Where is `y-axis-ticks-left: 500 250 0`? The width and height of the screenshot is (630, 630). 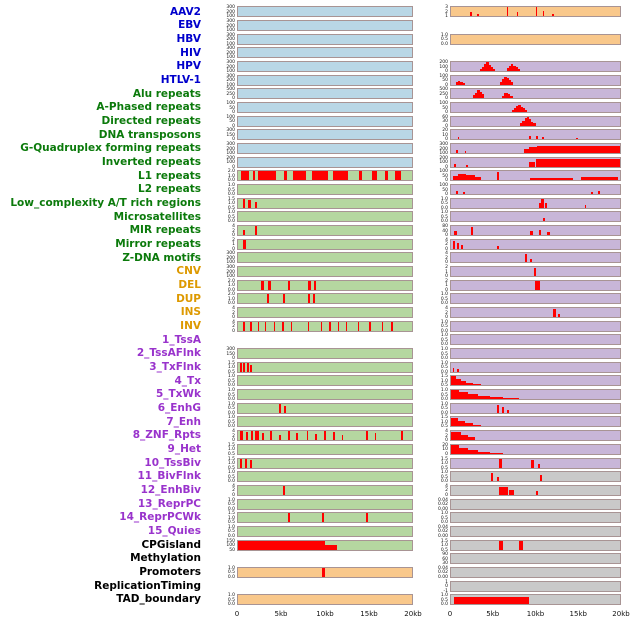 y-axis-ticks-left: 500 250 0 is located at coordinates (221, 94).